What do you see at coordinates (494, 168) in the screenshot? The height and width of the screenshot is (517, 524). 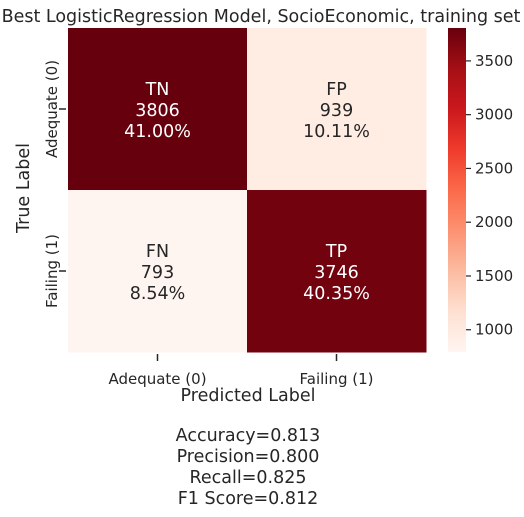 I see `colorbar-tick-label: 2500` at bounding box center [494, 168].